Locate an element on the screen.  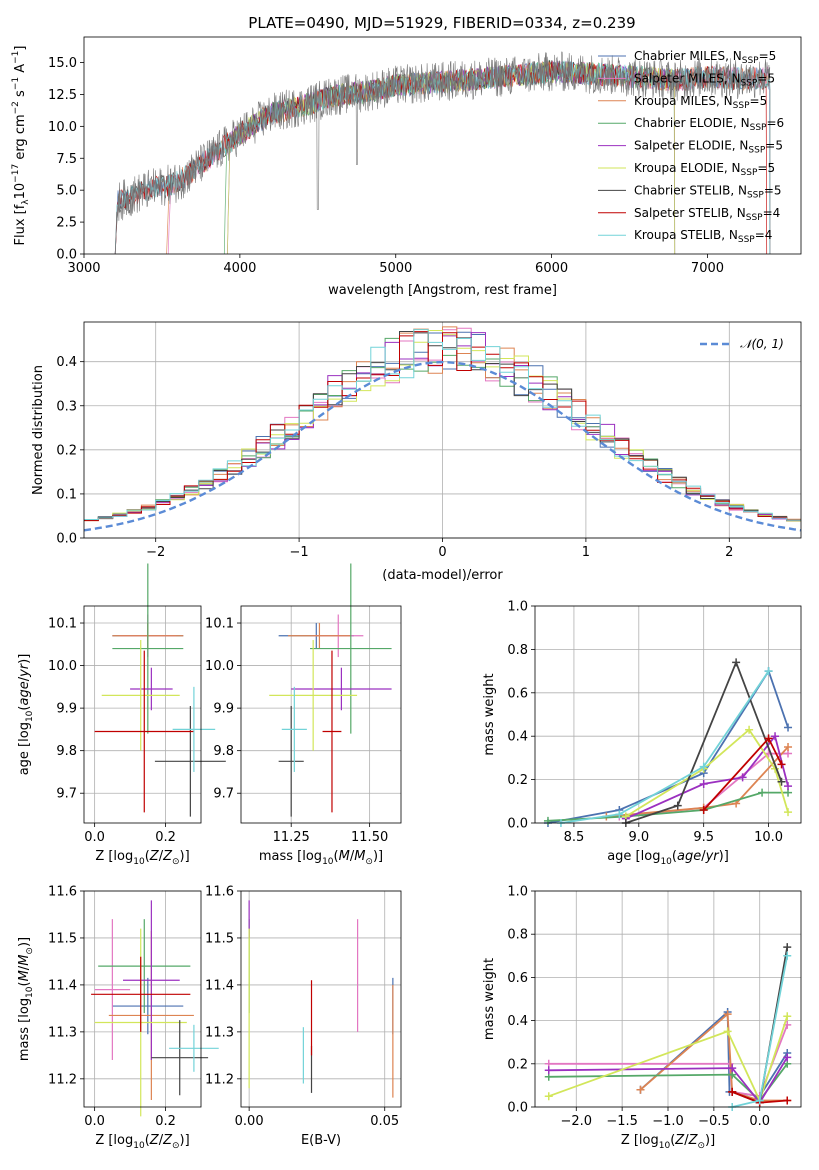
label-part: erg cm is located at coordinates (20, 138).